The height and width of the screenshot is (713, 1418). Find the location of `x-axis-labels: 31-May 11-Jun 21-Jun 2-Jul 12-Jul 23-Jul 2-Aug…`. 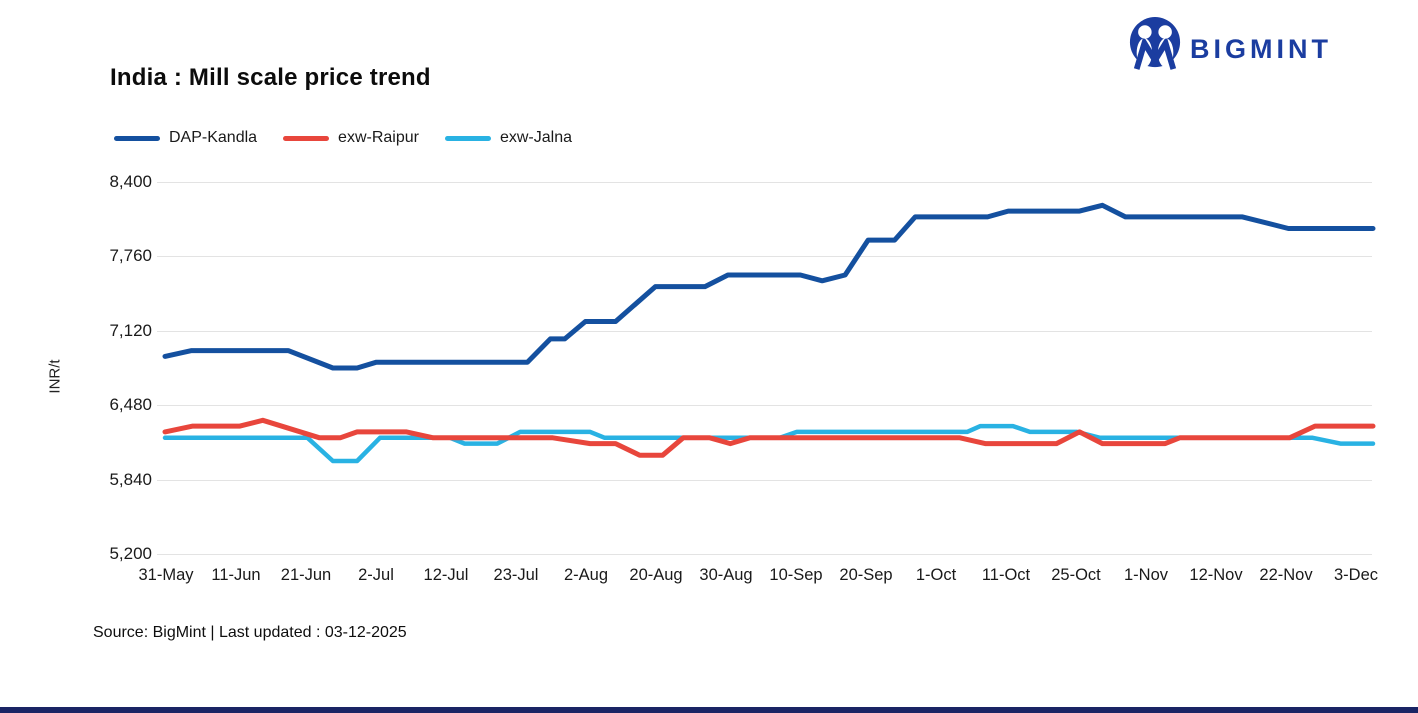

x-axis-labels: 31-May 11-Jun 21-Jun 2-Jul 12-Jul 23-Jul 2-Aug… is located at coordinates (758, 578).